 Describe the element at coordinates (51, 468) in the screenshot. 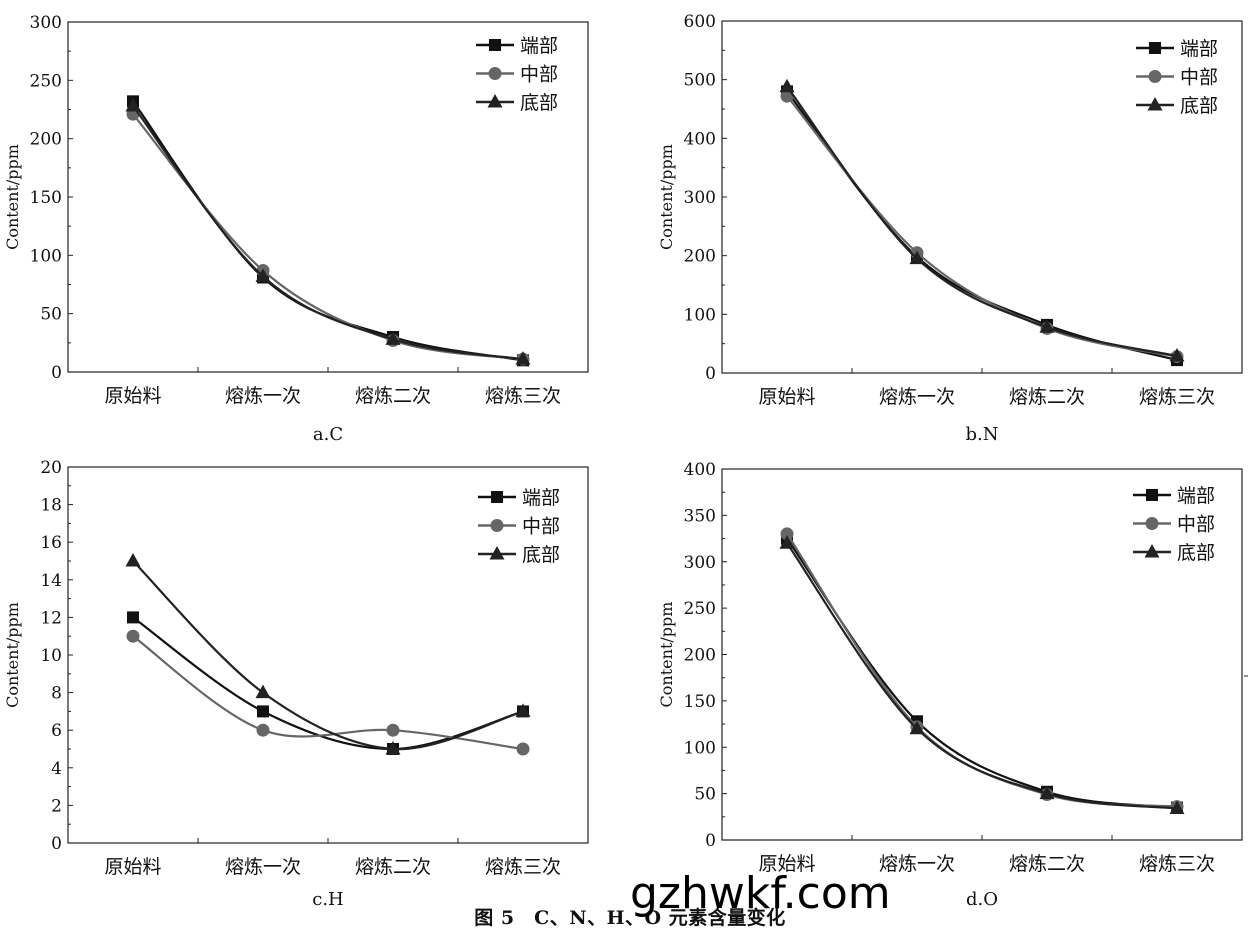

I see `y-tick-label: 20` at that location.